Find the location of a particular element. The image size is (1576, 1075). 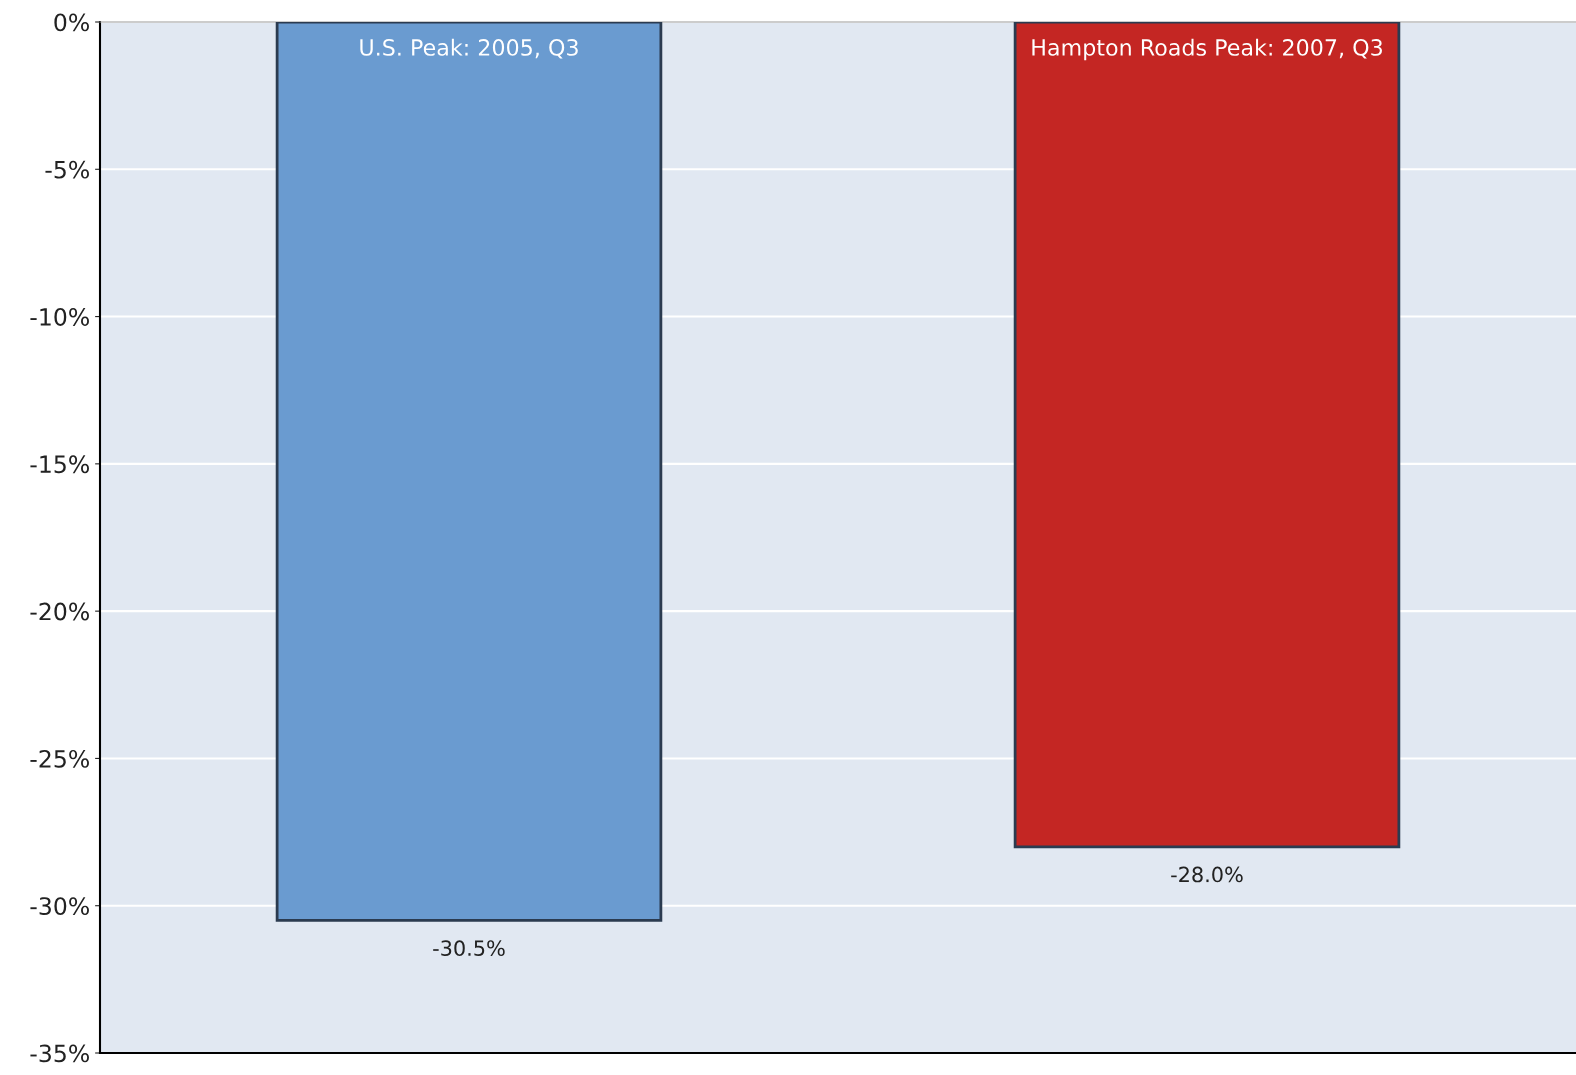

x-tick-label: Hampton Roads Peak: 2007, Q3 is located at coordinates (1207, 49).